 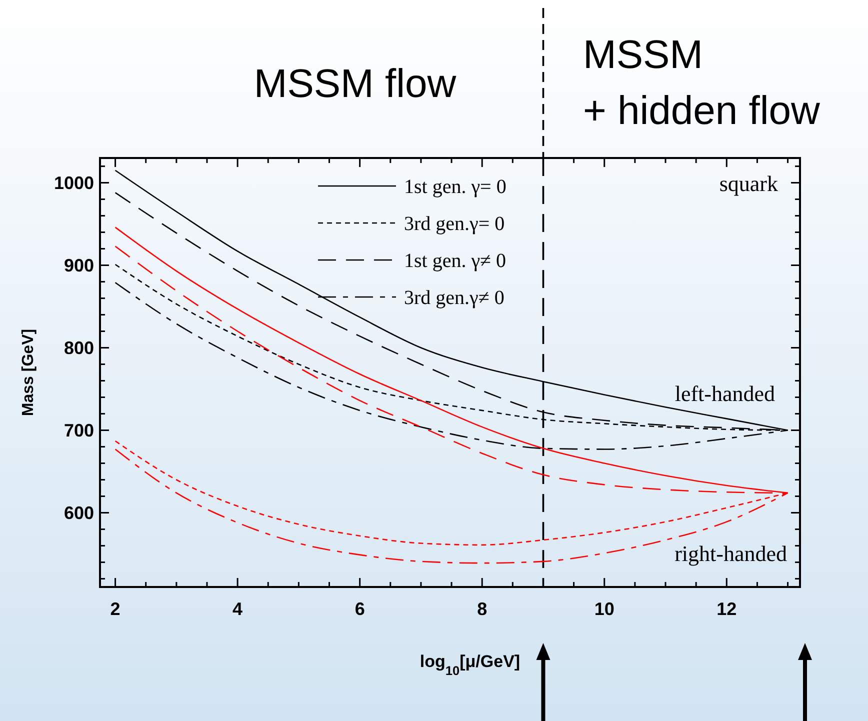 What do you see at coordinates (79, 348) in the screenshot?
I see `y-tick-label: 800` at bounding box center [79, 348].